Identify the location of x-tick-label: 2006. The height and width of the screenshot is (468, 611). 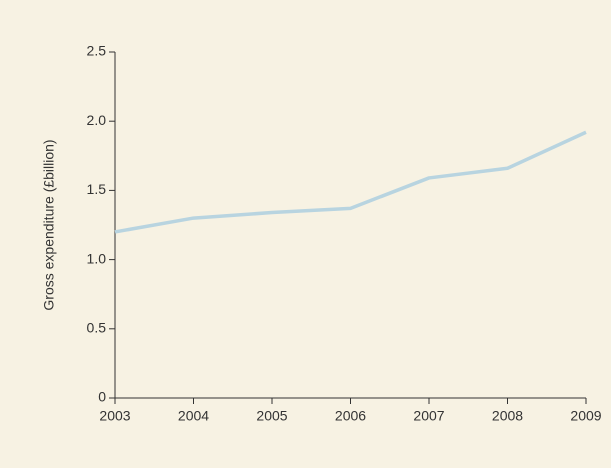
(350, 416).